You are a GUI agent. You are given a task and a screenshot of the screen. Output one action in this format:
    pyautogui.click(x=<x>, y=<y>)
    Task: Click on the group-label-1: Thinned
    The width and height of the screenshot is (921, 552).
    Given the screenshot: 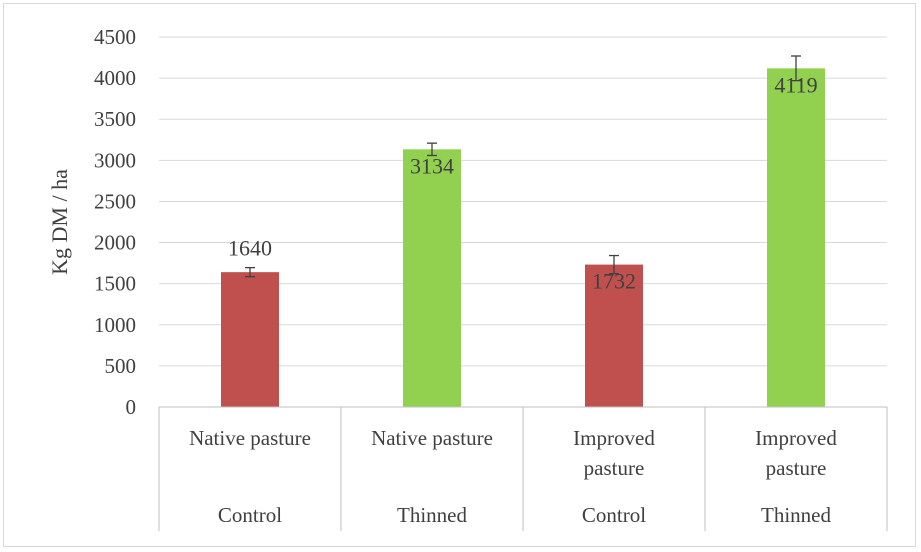 What is the action you would take?
    pyautogui.click(x=432, y=515)
    